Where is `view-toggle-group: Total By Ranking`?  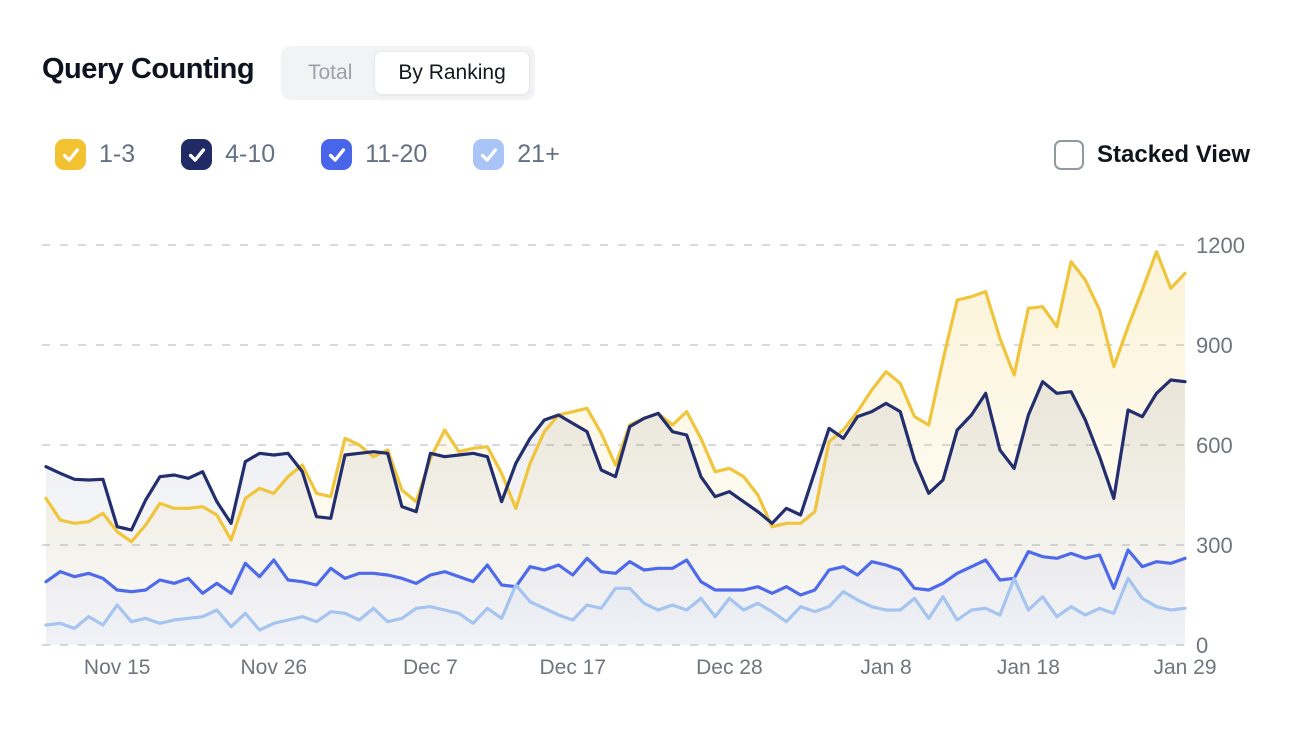 view-toggle-group: Total By Ranking is located at coordinates (408, 73).